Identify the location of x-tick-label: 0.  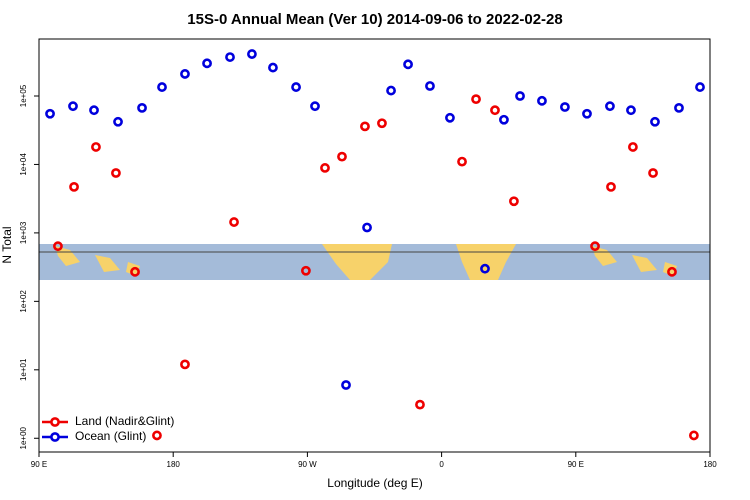
(441, 464).